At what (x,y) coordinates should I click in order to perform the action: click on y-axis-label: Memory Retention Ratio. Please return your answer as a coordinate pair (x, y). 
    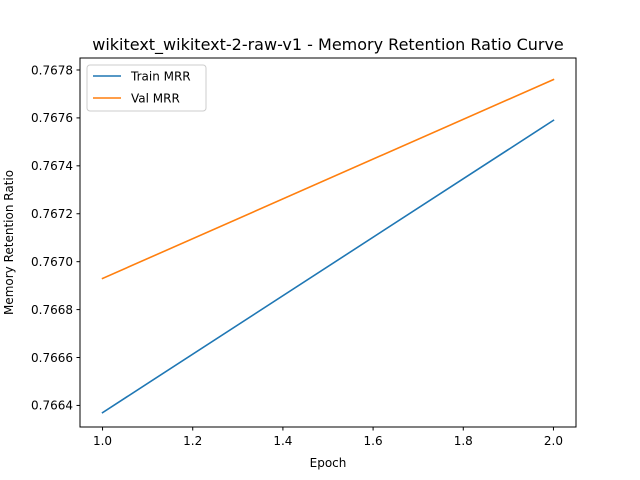
    Looking at the image, I should click on (9, 242).